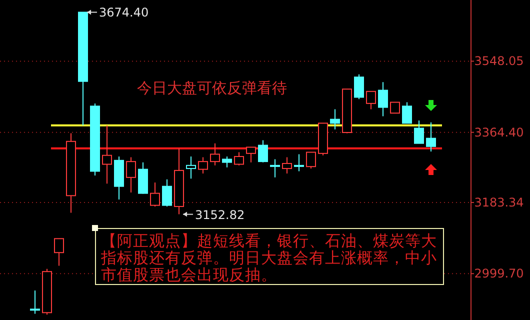 The width and height of the screenshot is (530, 320). Describe the element at coordinates (499, 273) in the screenshot. I see `y-tick-label: 2999.70` at that location.